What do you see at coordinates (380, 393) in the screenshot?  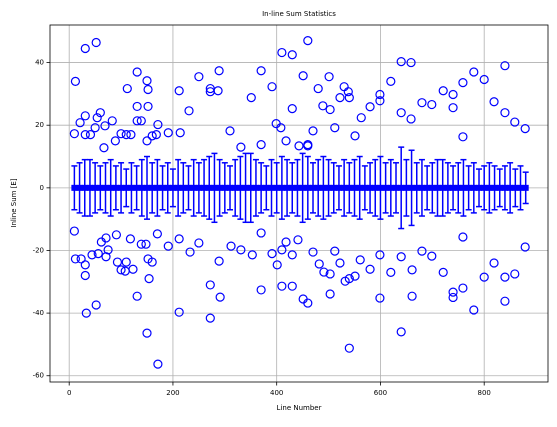 I see `x-tick-label: 600` at bounding box center [380, 393].